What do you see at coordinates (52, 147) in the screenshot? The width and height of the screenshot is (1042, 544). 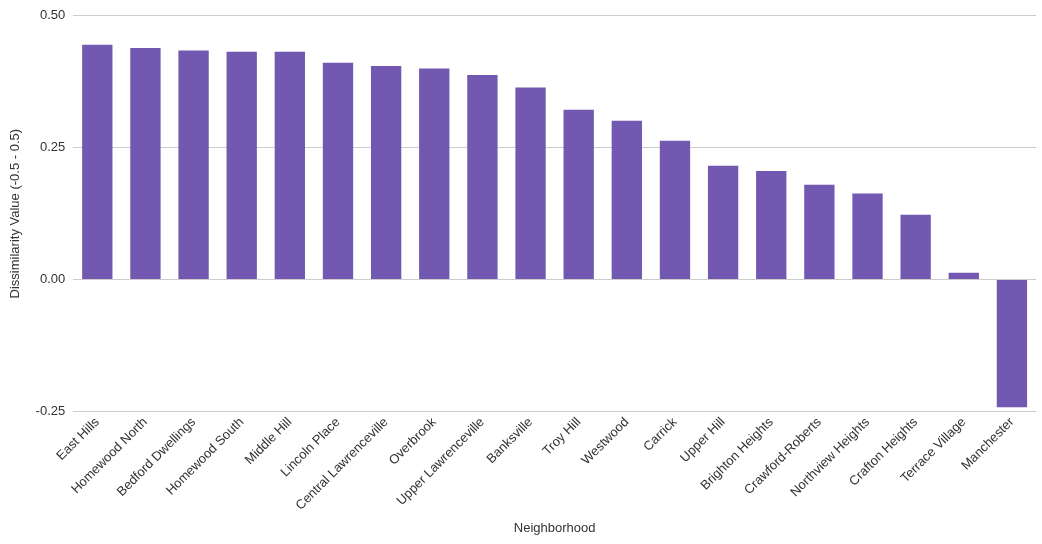 I see `y-tick-label: 0.25` at bounding box center [52, 147].